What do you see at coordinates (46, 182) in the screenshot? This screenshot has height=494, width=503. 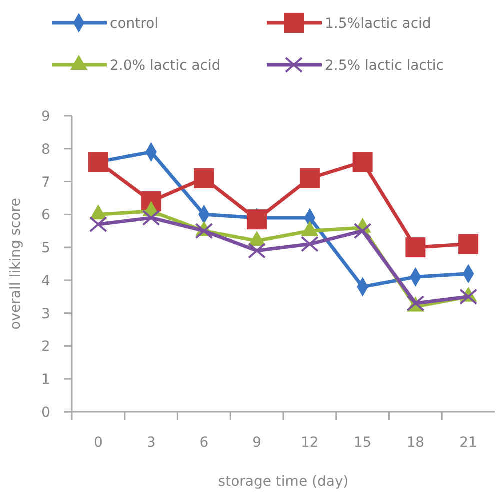 I see `y-tick-label: 7` at bounding box center [46, 182].